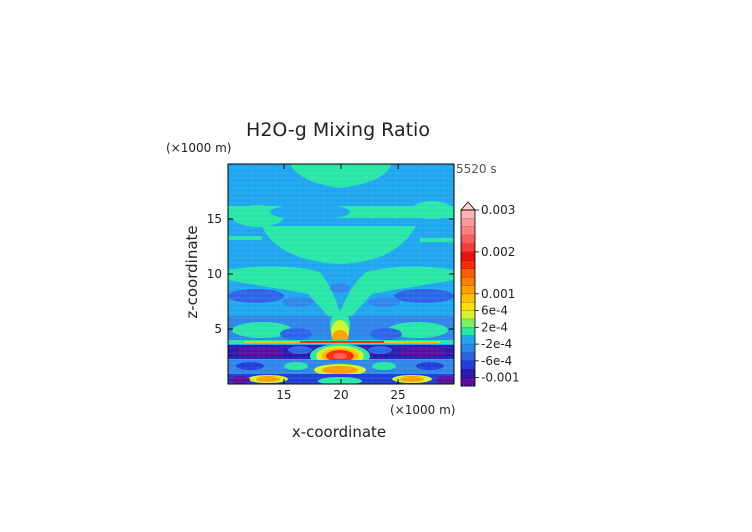 Image resolution: width=752 pixels, height=532 pixels. I want to click on field-surface-purple-right, so click(445, 380).